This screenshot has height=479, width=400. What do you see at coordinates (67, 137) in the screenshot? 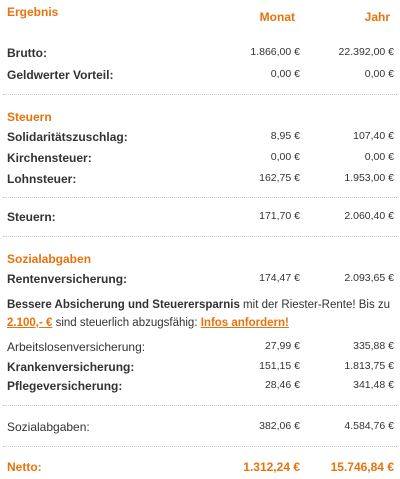
I see `row-label-solidaritaetszuschlag: Solidaritätszuschlag:` at bounding box center [67, 137].